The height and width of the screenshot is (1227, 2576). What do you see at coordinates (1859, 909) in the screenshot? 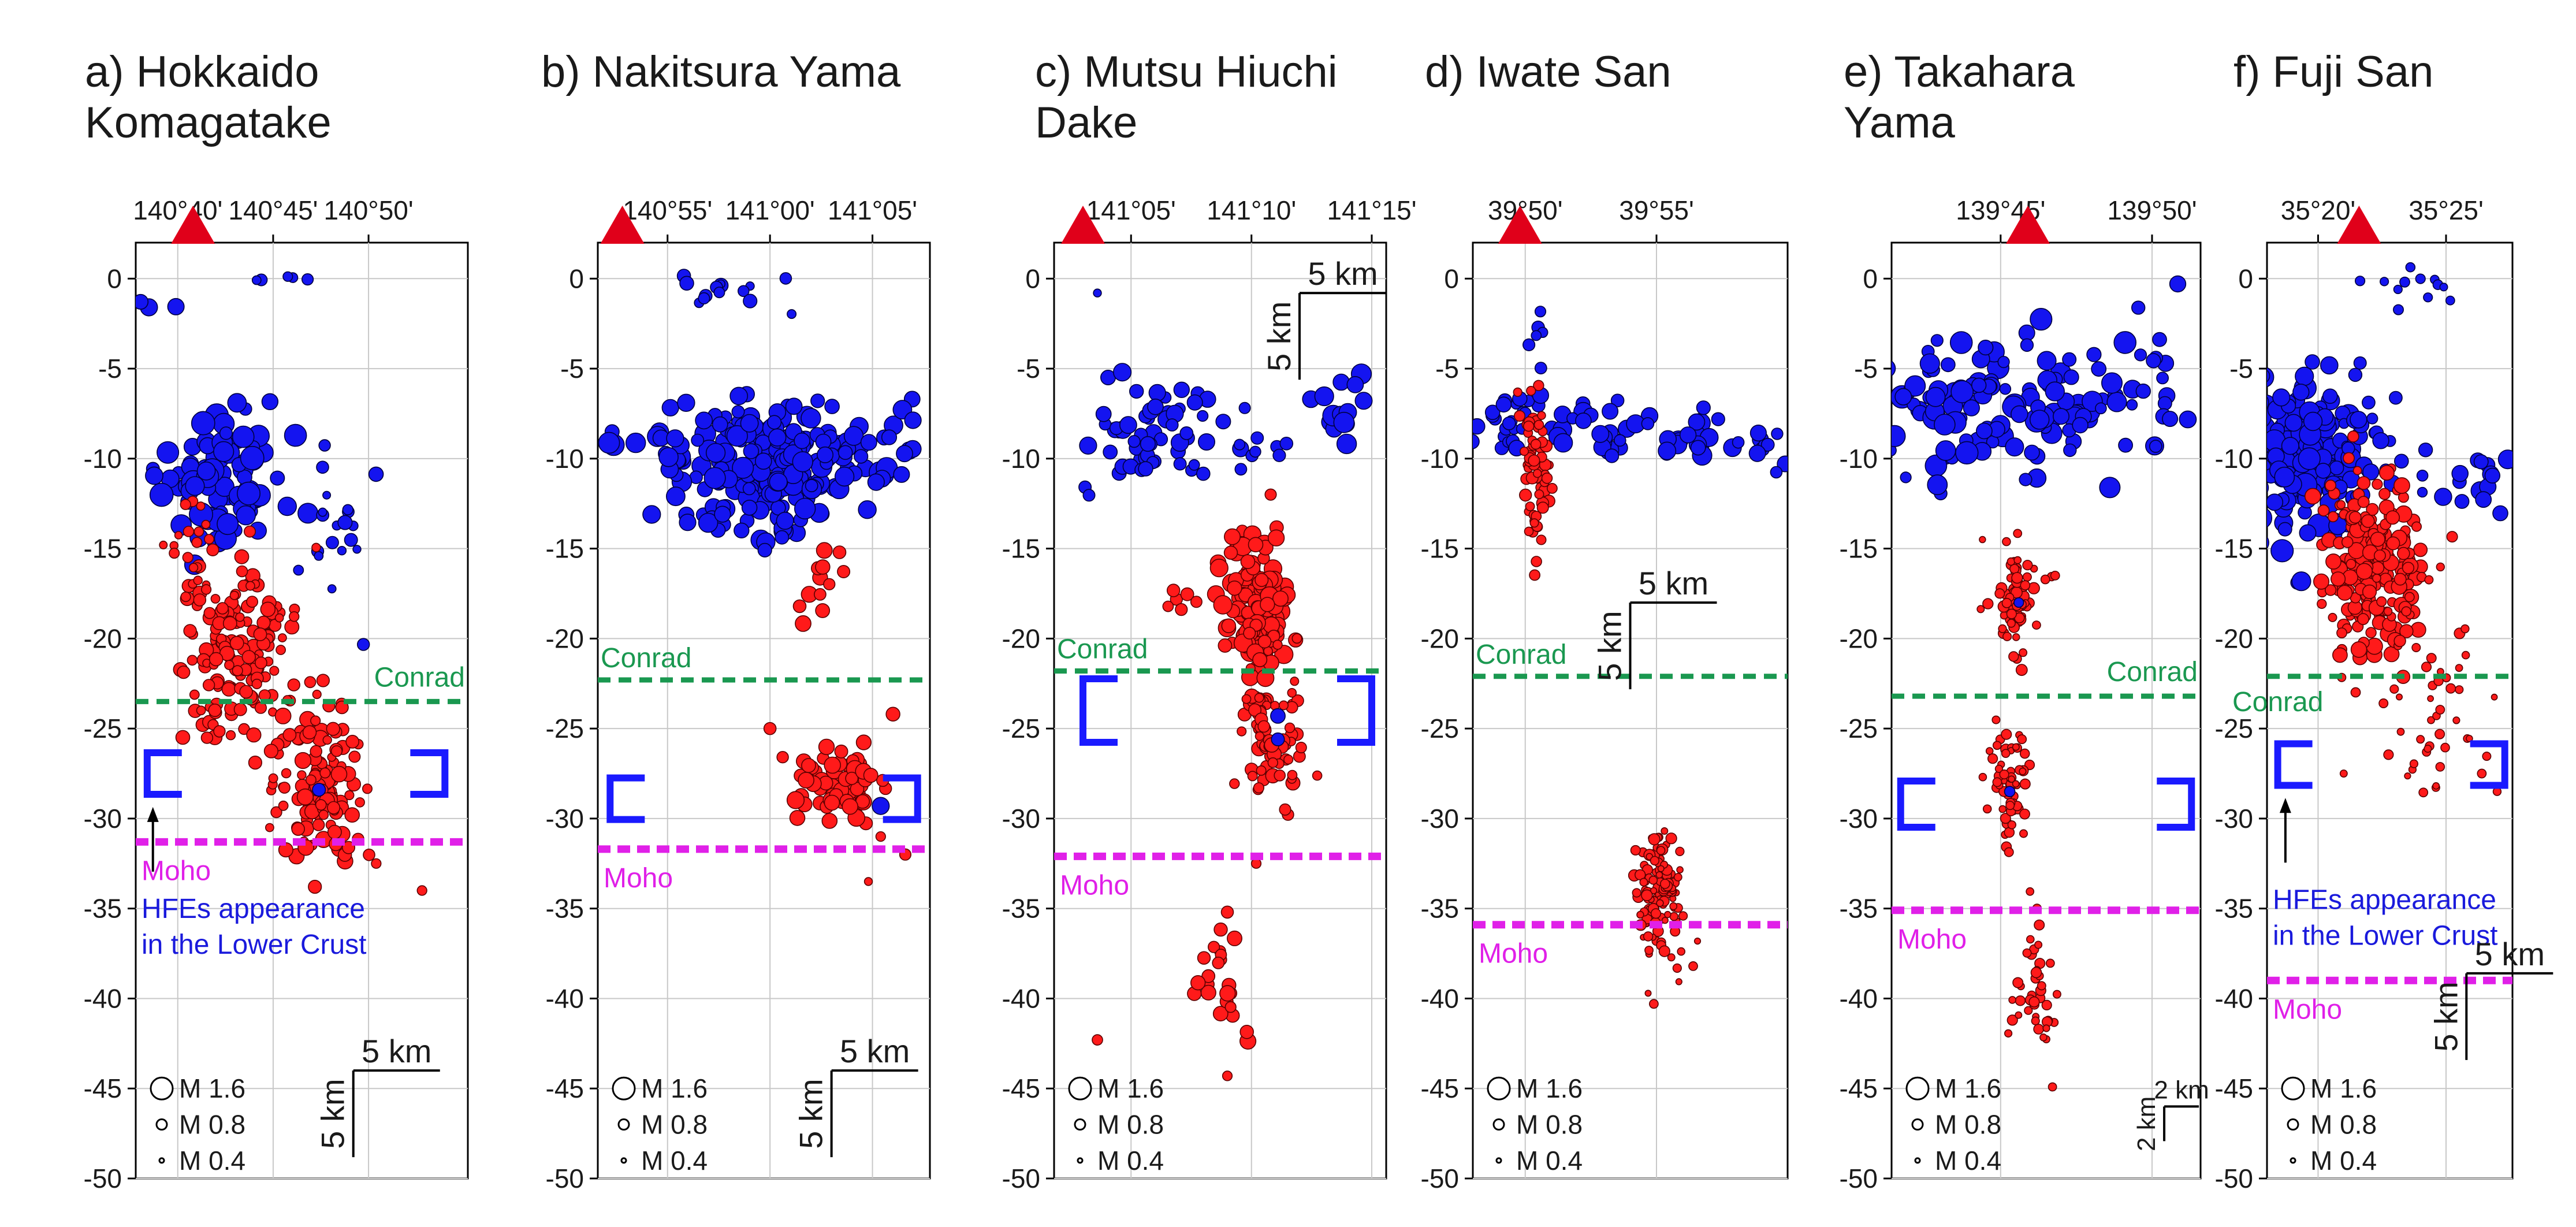
I see `y-tick-label: -35` at bounding box center [1859, 909].